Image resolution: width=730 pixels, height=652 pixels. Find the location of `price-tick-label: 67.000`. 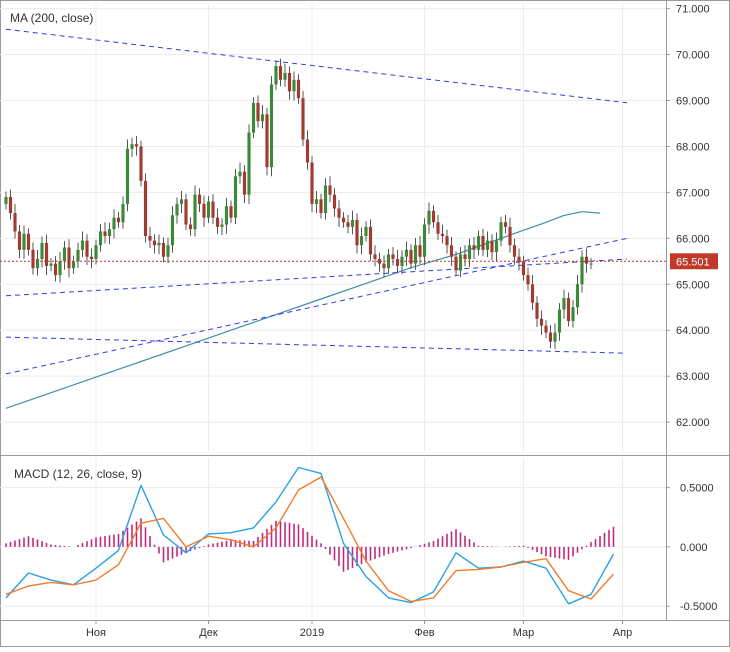

price-tick-label: 67.000 is located at coordinates (693, 193).